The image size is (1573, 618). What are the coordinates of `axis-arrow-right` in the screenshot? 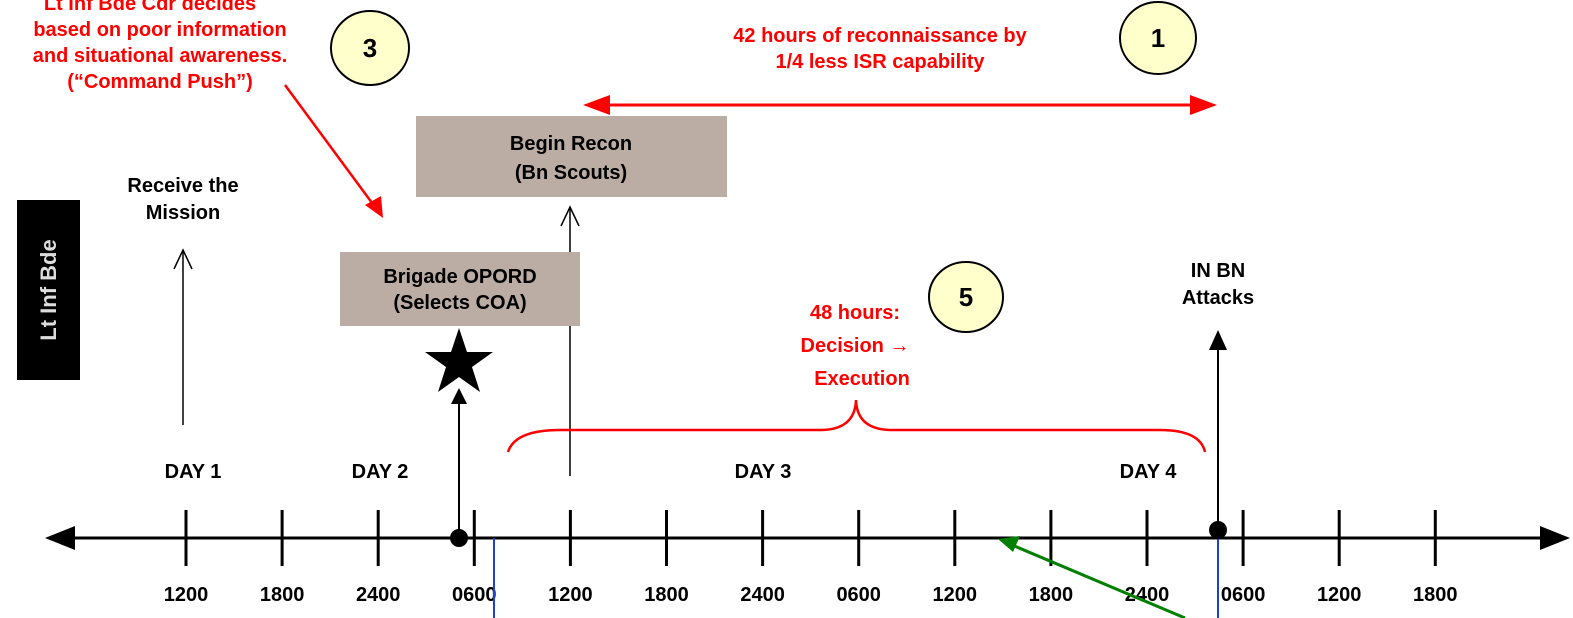 It's located at (1555, 538).